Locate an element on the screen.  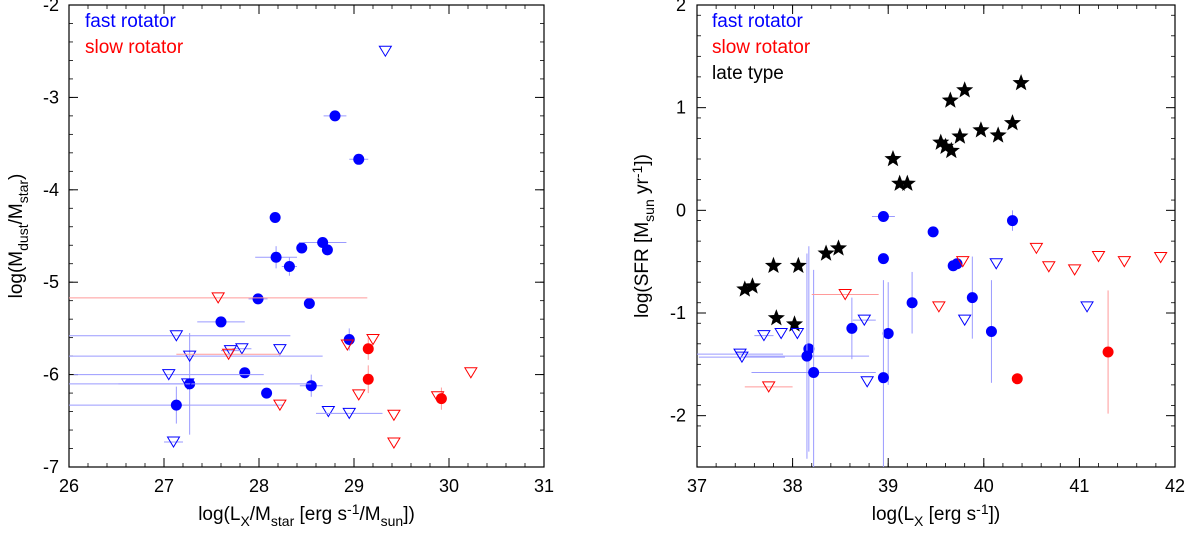
series-late-type-star is located at coordinates (883, 203).